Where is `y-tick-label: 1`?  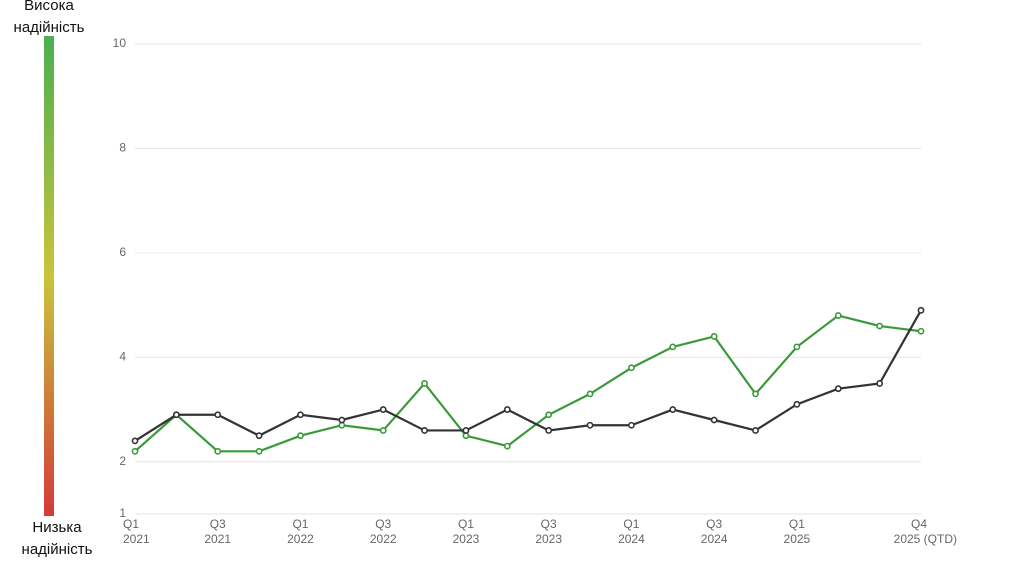
y-tick-label: 1 is located at coordinates (122, 513).